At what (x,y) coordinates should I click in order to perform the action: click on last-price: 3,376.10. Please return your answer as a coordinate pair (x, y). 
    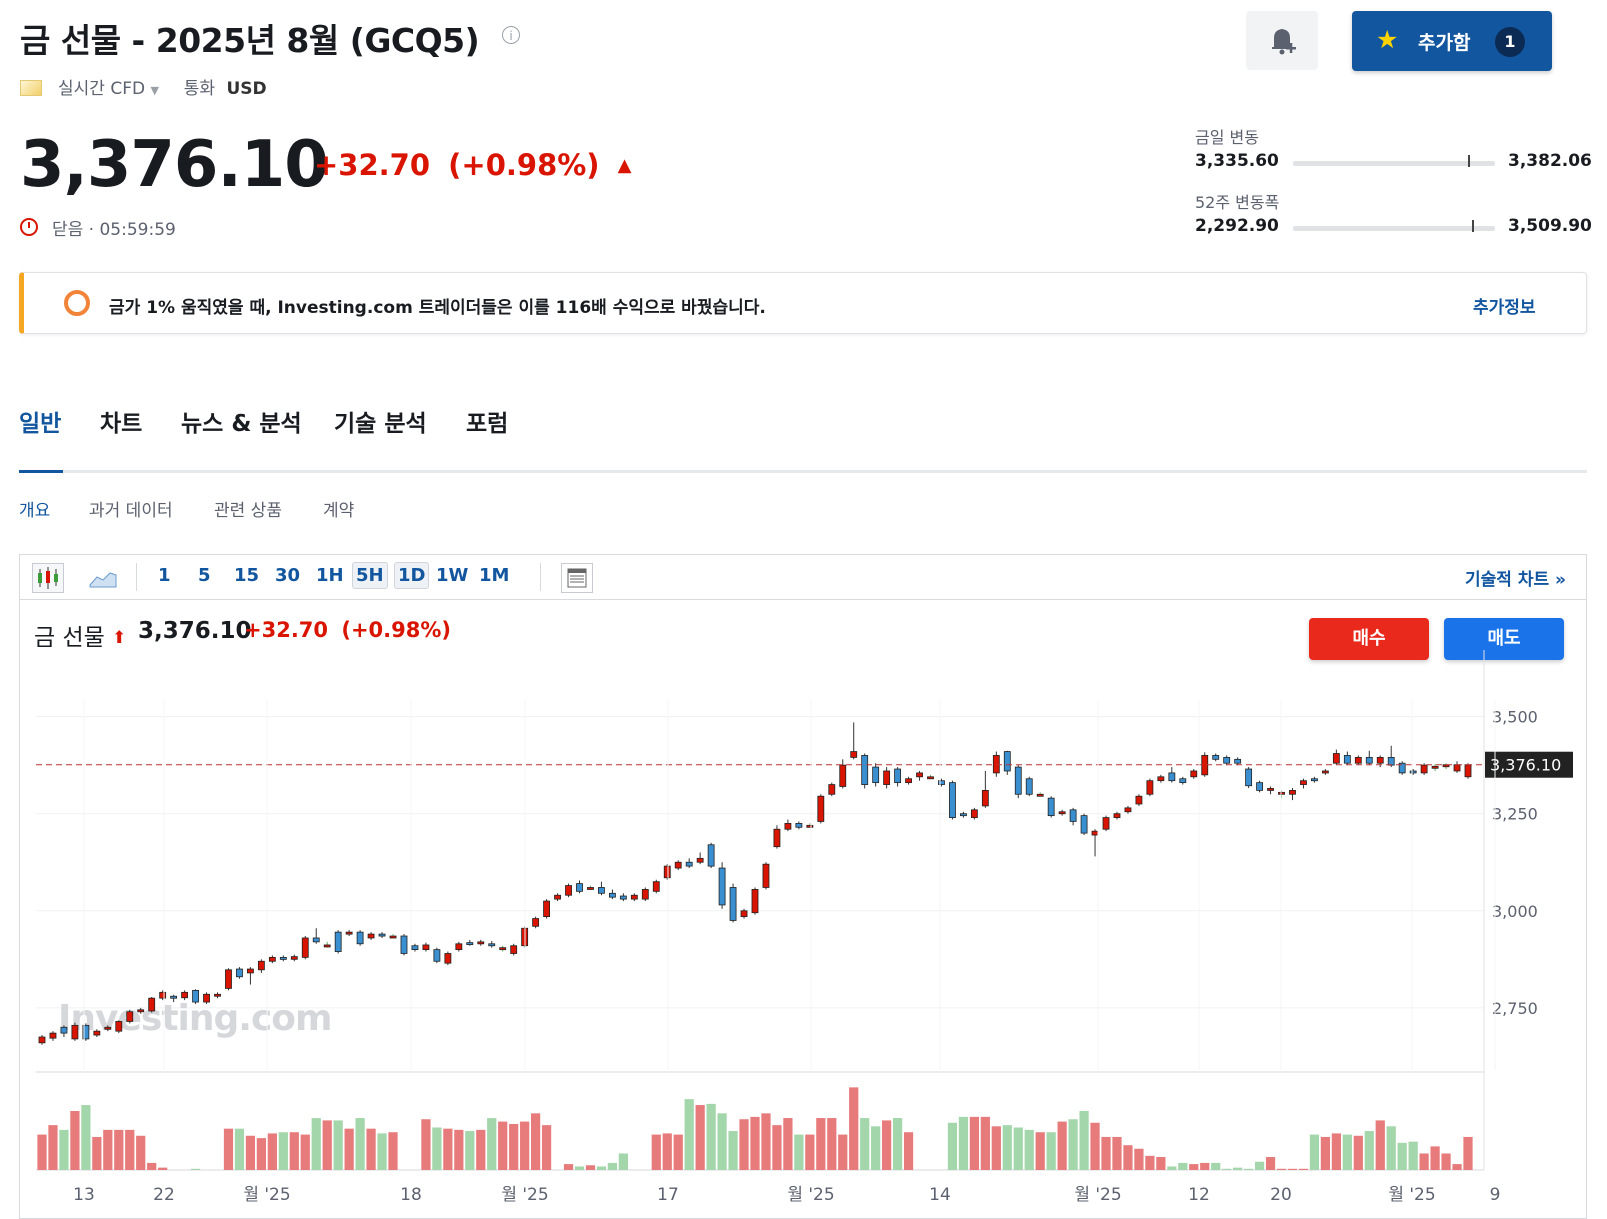
    Looking at the image, I should click on (174, 165).